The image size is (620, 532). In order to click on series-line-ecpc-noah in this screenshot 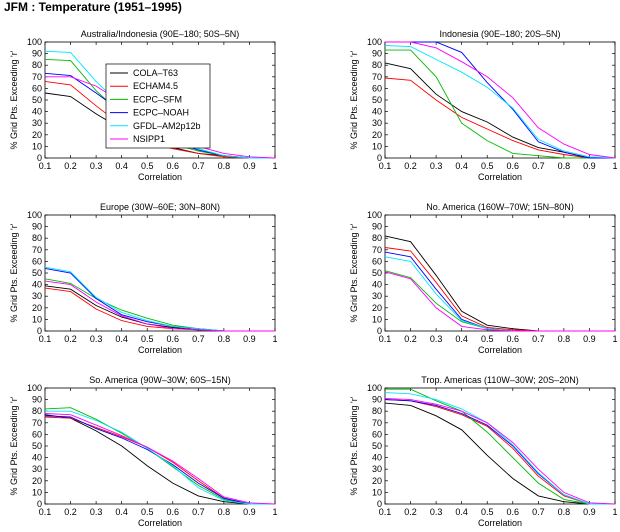, I will do `click(500, 100)`.